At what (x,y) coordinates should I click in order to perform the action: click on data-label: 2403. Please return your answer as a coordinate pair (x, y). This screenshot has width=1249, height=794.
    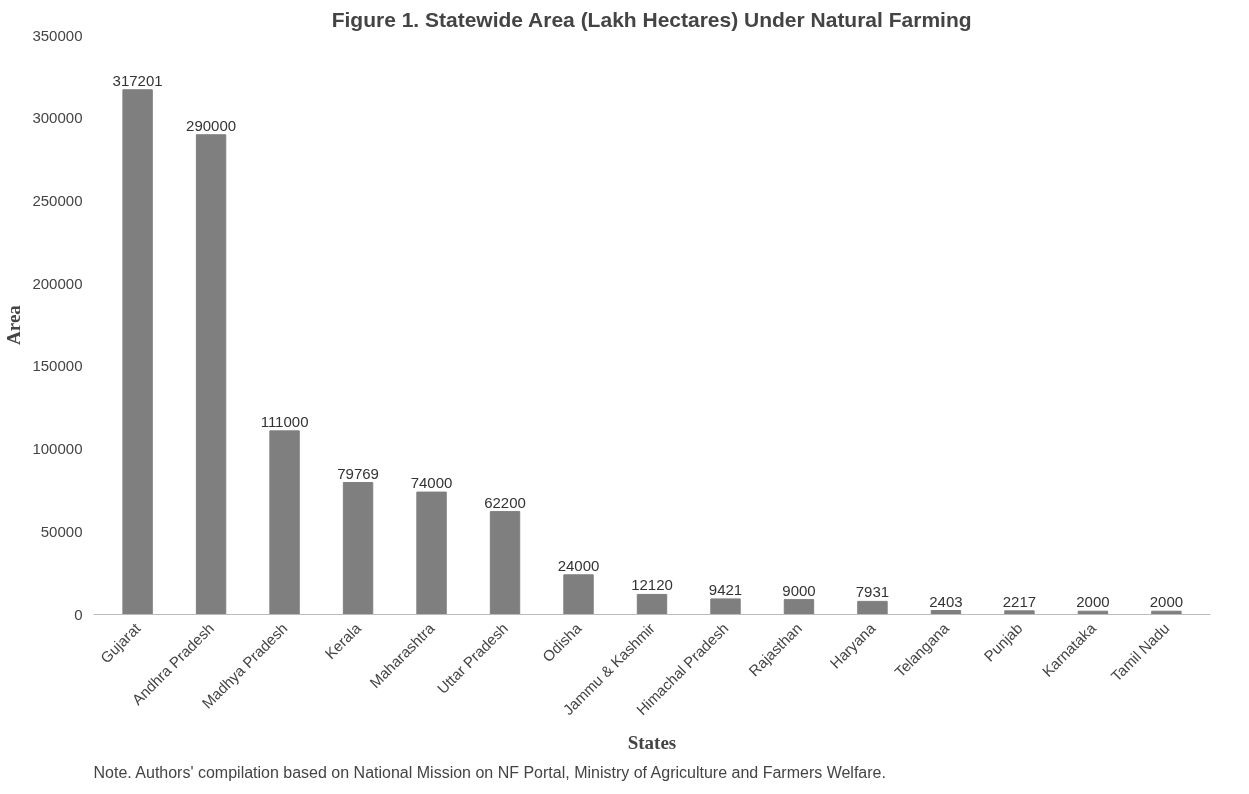
    Looking at the image, I should click on (946, 601).